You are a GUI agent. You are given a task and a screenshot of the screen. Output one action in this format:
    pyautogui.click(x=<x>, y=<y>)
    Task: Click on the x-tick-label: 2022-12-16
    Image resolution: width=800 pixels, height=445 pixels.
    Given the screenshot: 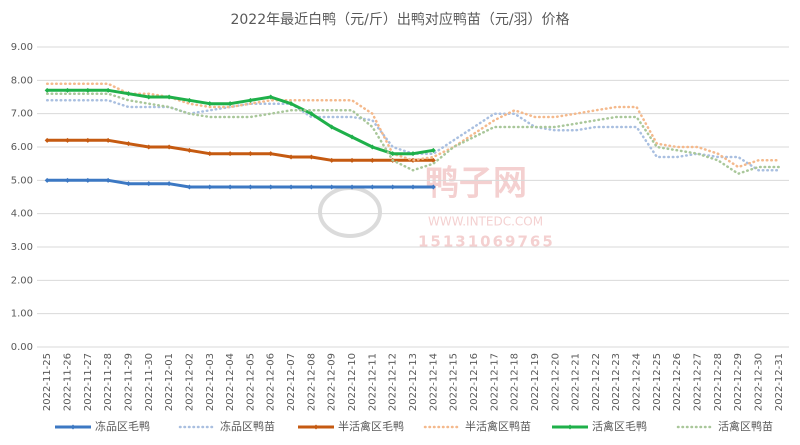 What is the action you would take?
    pyautogui.click(x=474, y=382)
    